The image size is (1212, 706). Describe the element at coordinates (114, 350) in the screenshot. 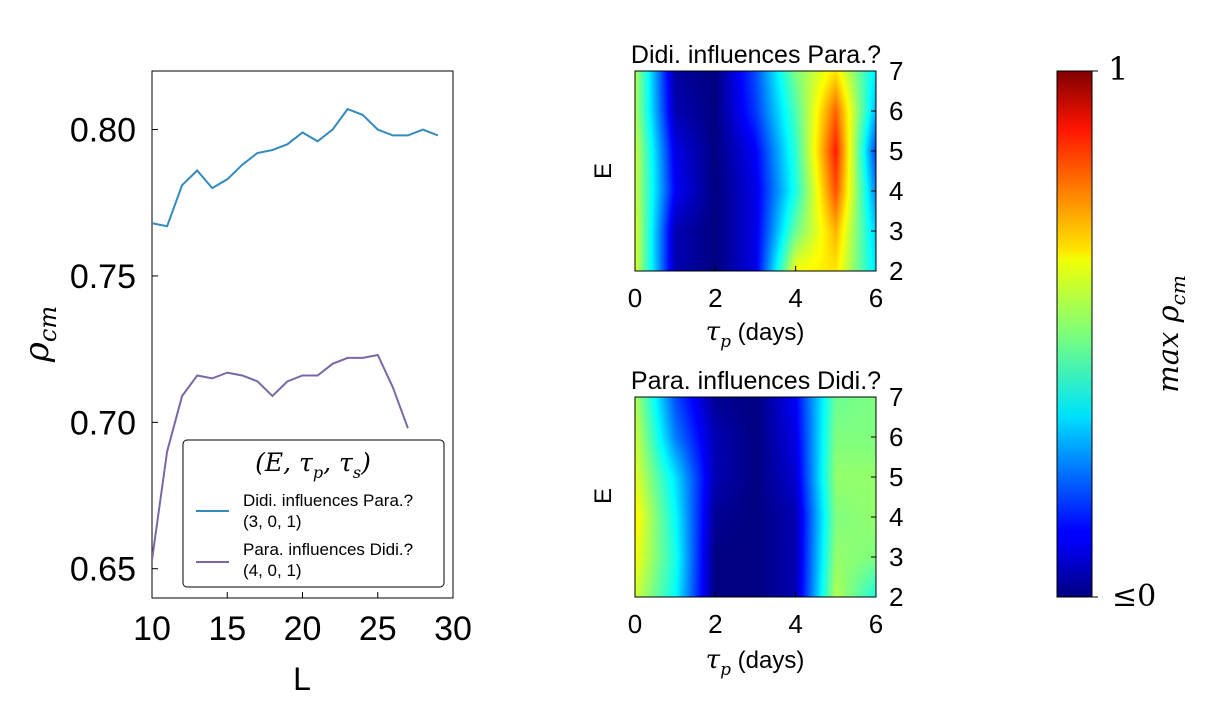

I see `y-axis: 0.65 0.70 0.75 0.80` at that location.